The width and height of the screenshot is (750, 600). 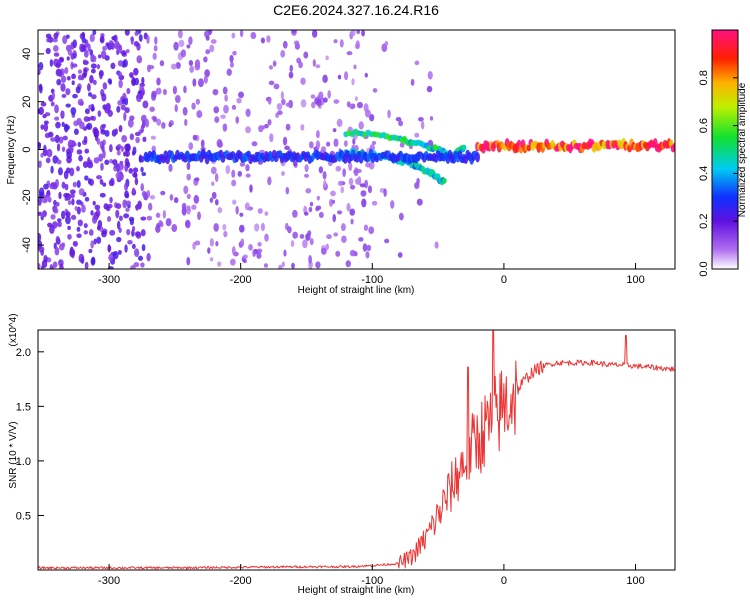 I want to click on y-tick-label: 0.5, so click(x=23, y=516).